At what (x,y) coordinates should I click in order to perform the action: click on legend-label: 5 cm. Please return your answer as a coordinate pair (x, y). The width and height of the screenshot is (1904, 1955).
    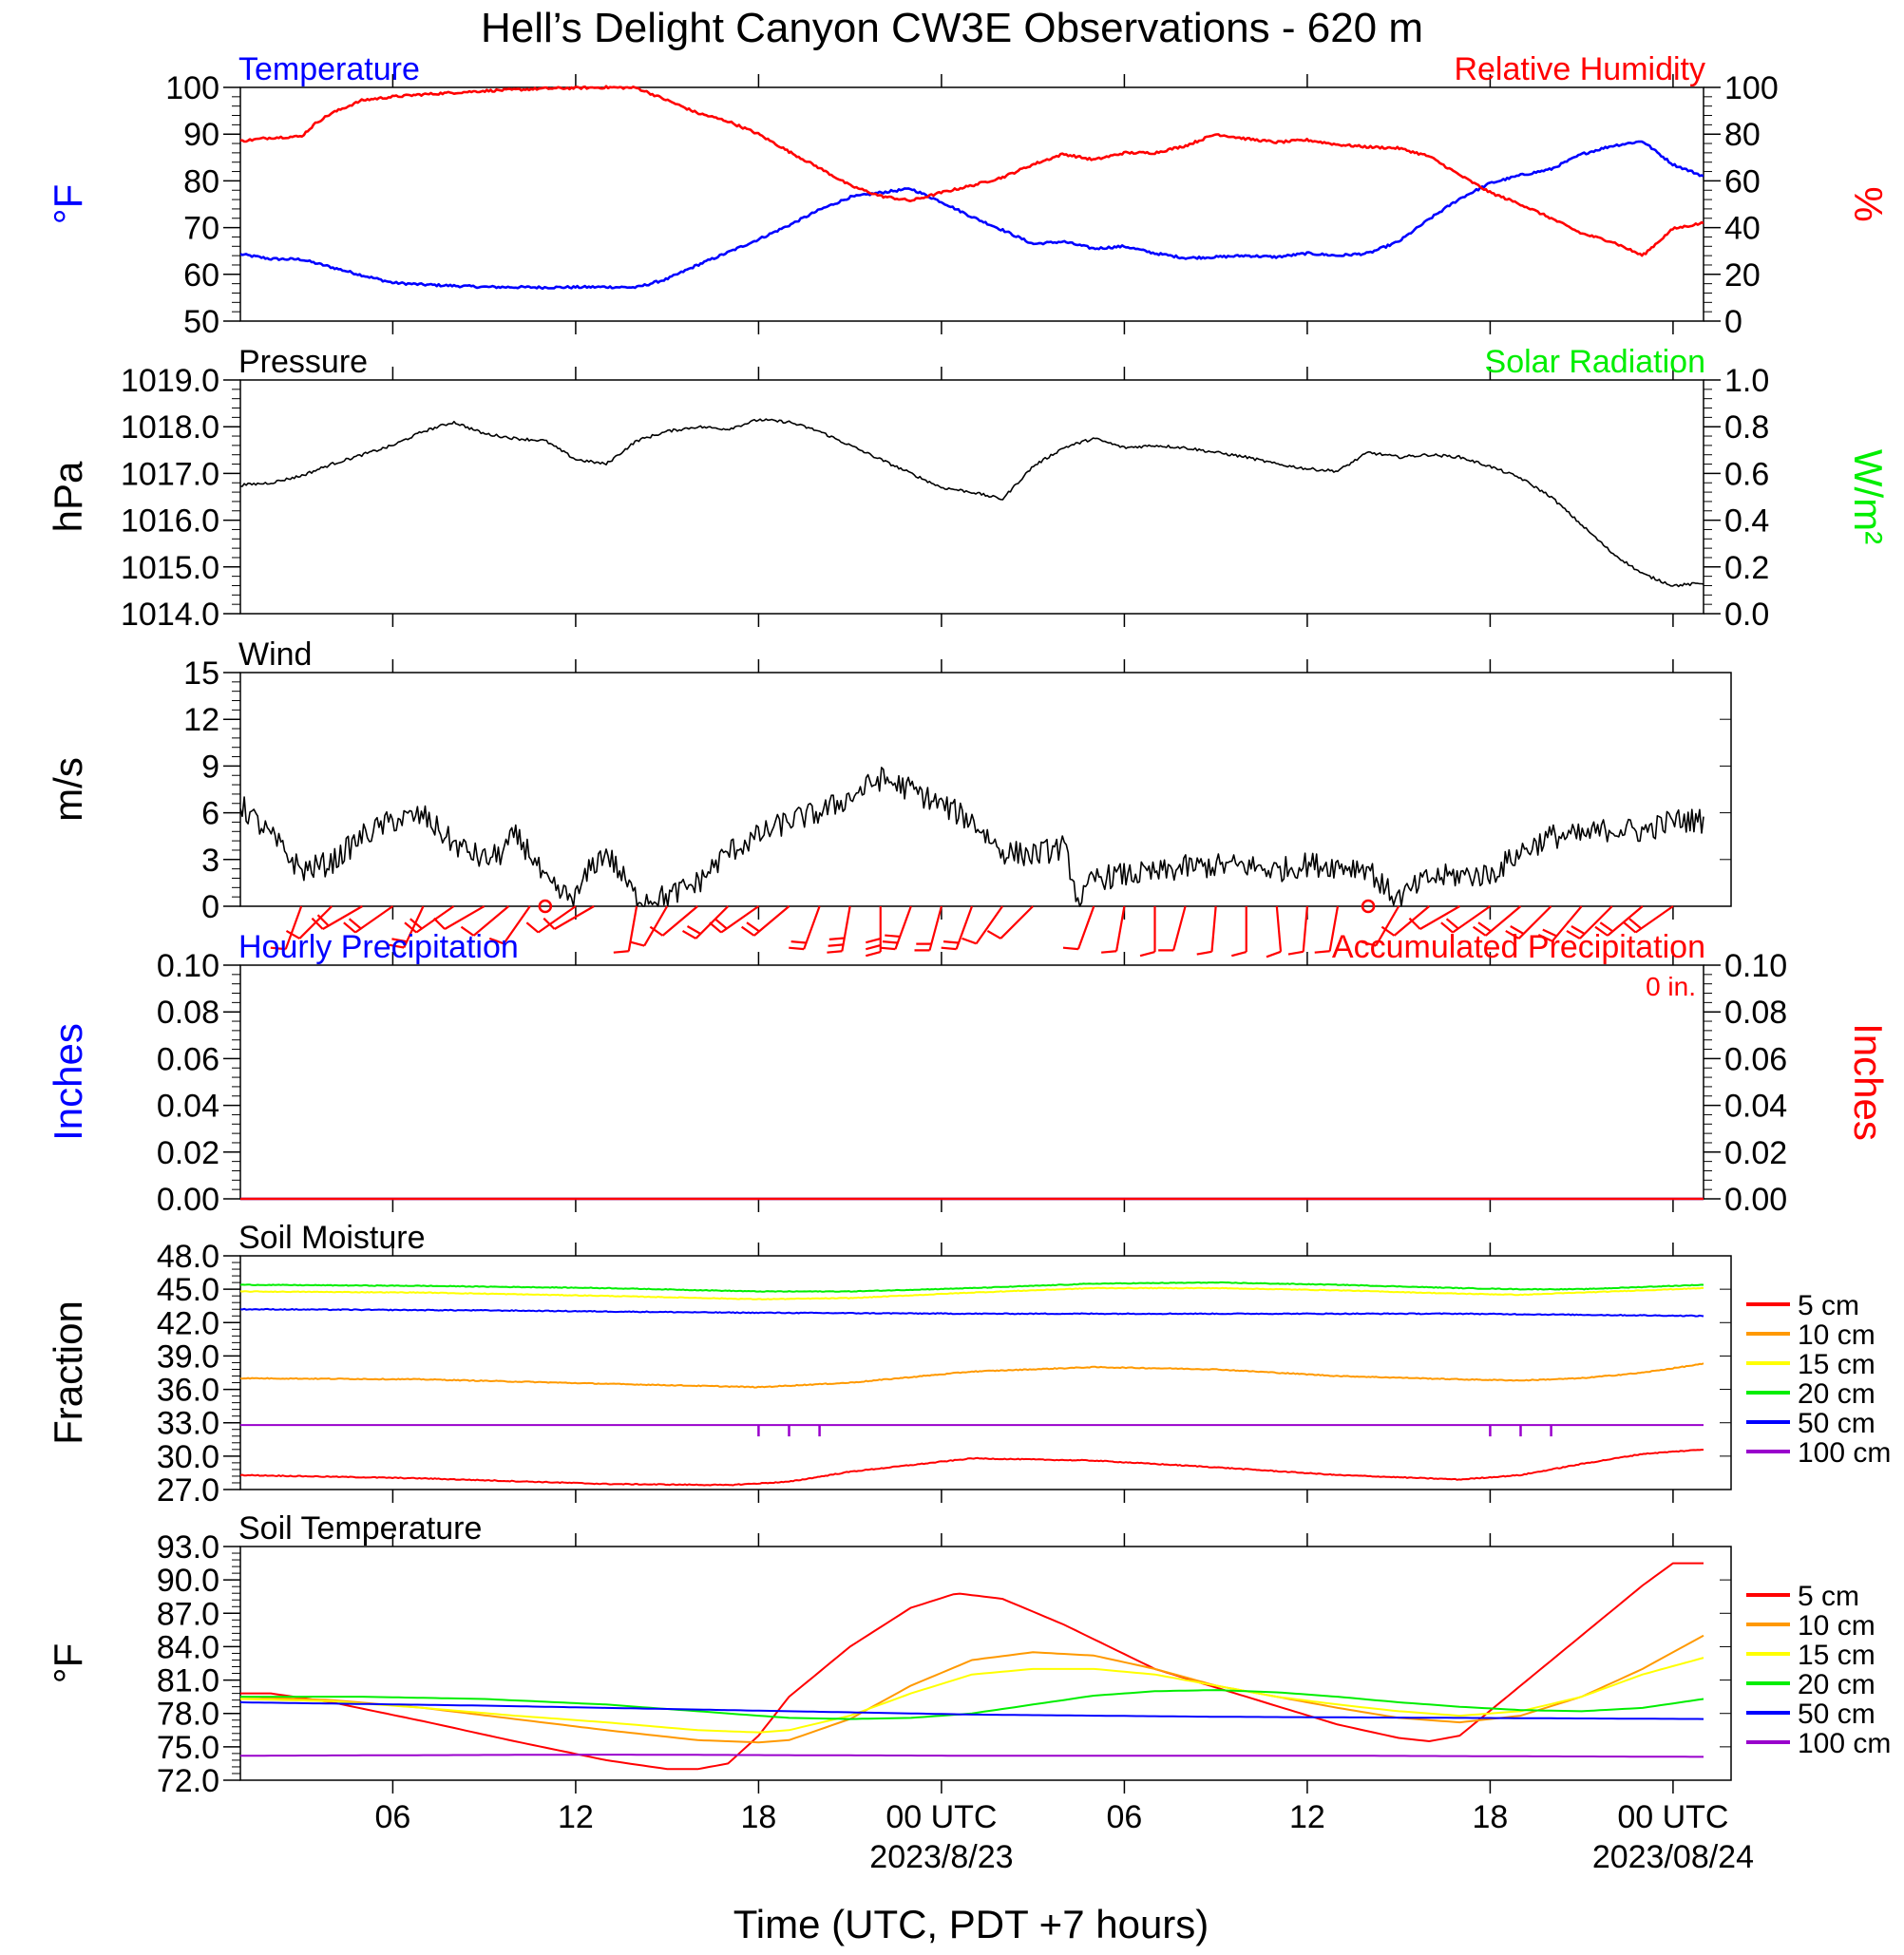
    Looking at the image, I should click on (1828, 1596).